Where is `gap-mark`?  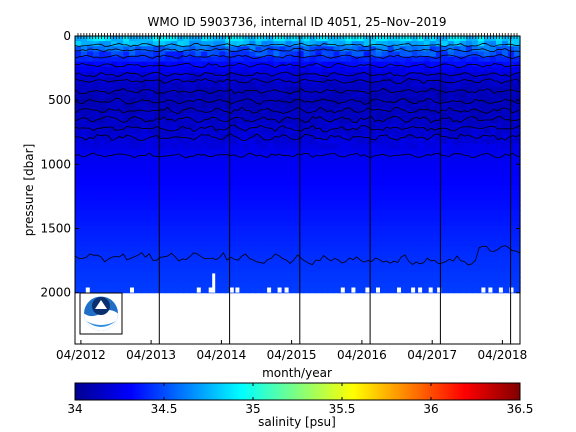
gap-mark is located at coordinates (483, 290).